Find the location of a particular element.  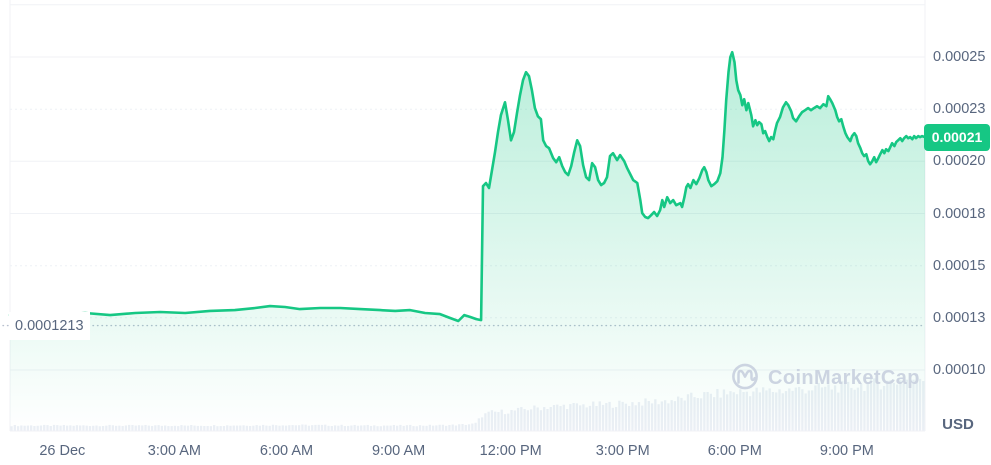

coinmarketcap-logo-icon is located at coordinates (745, 376).